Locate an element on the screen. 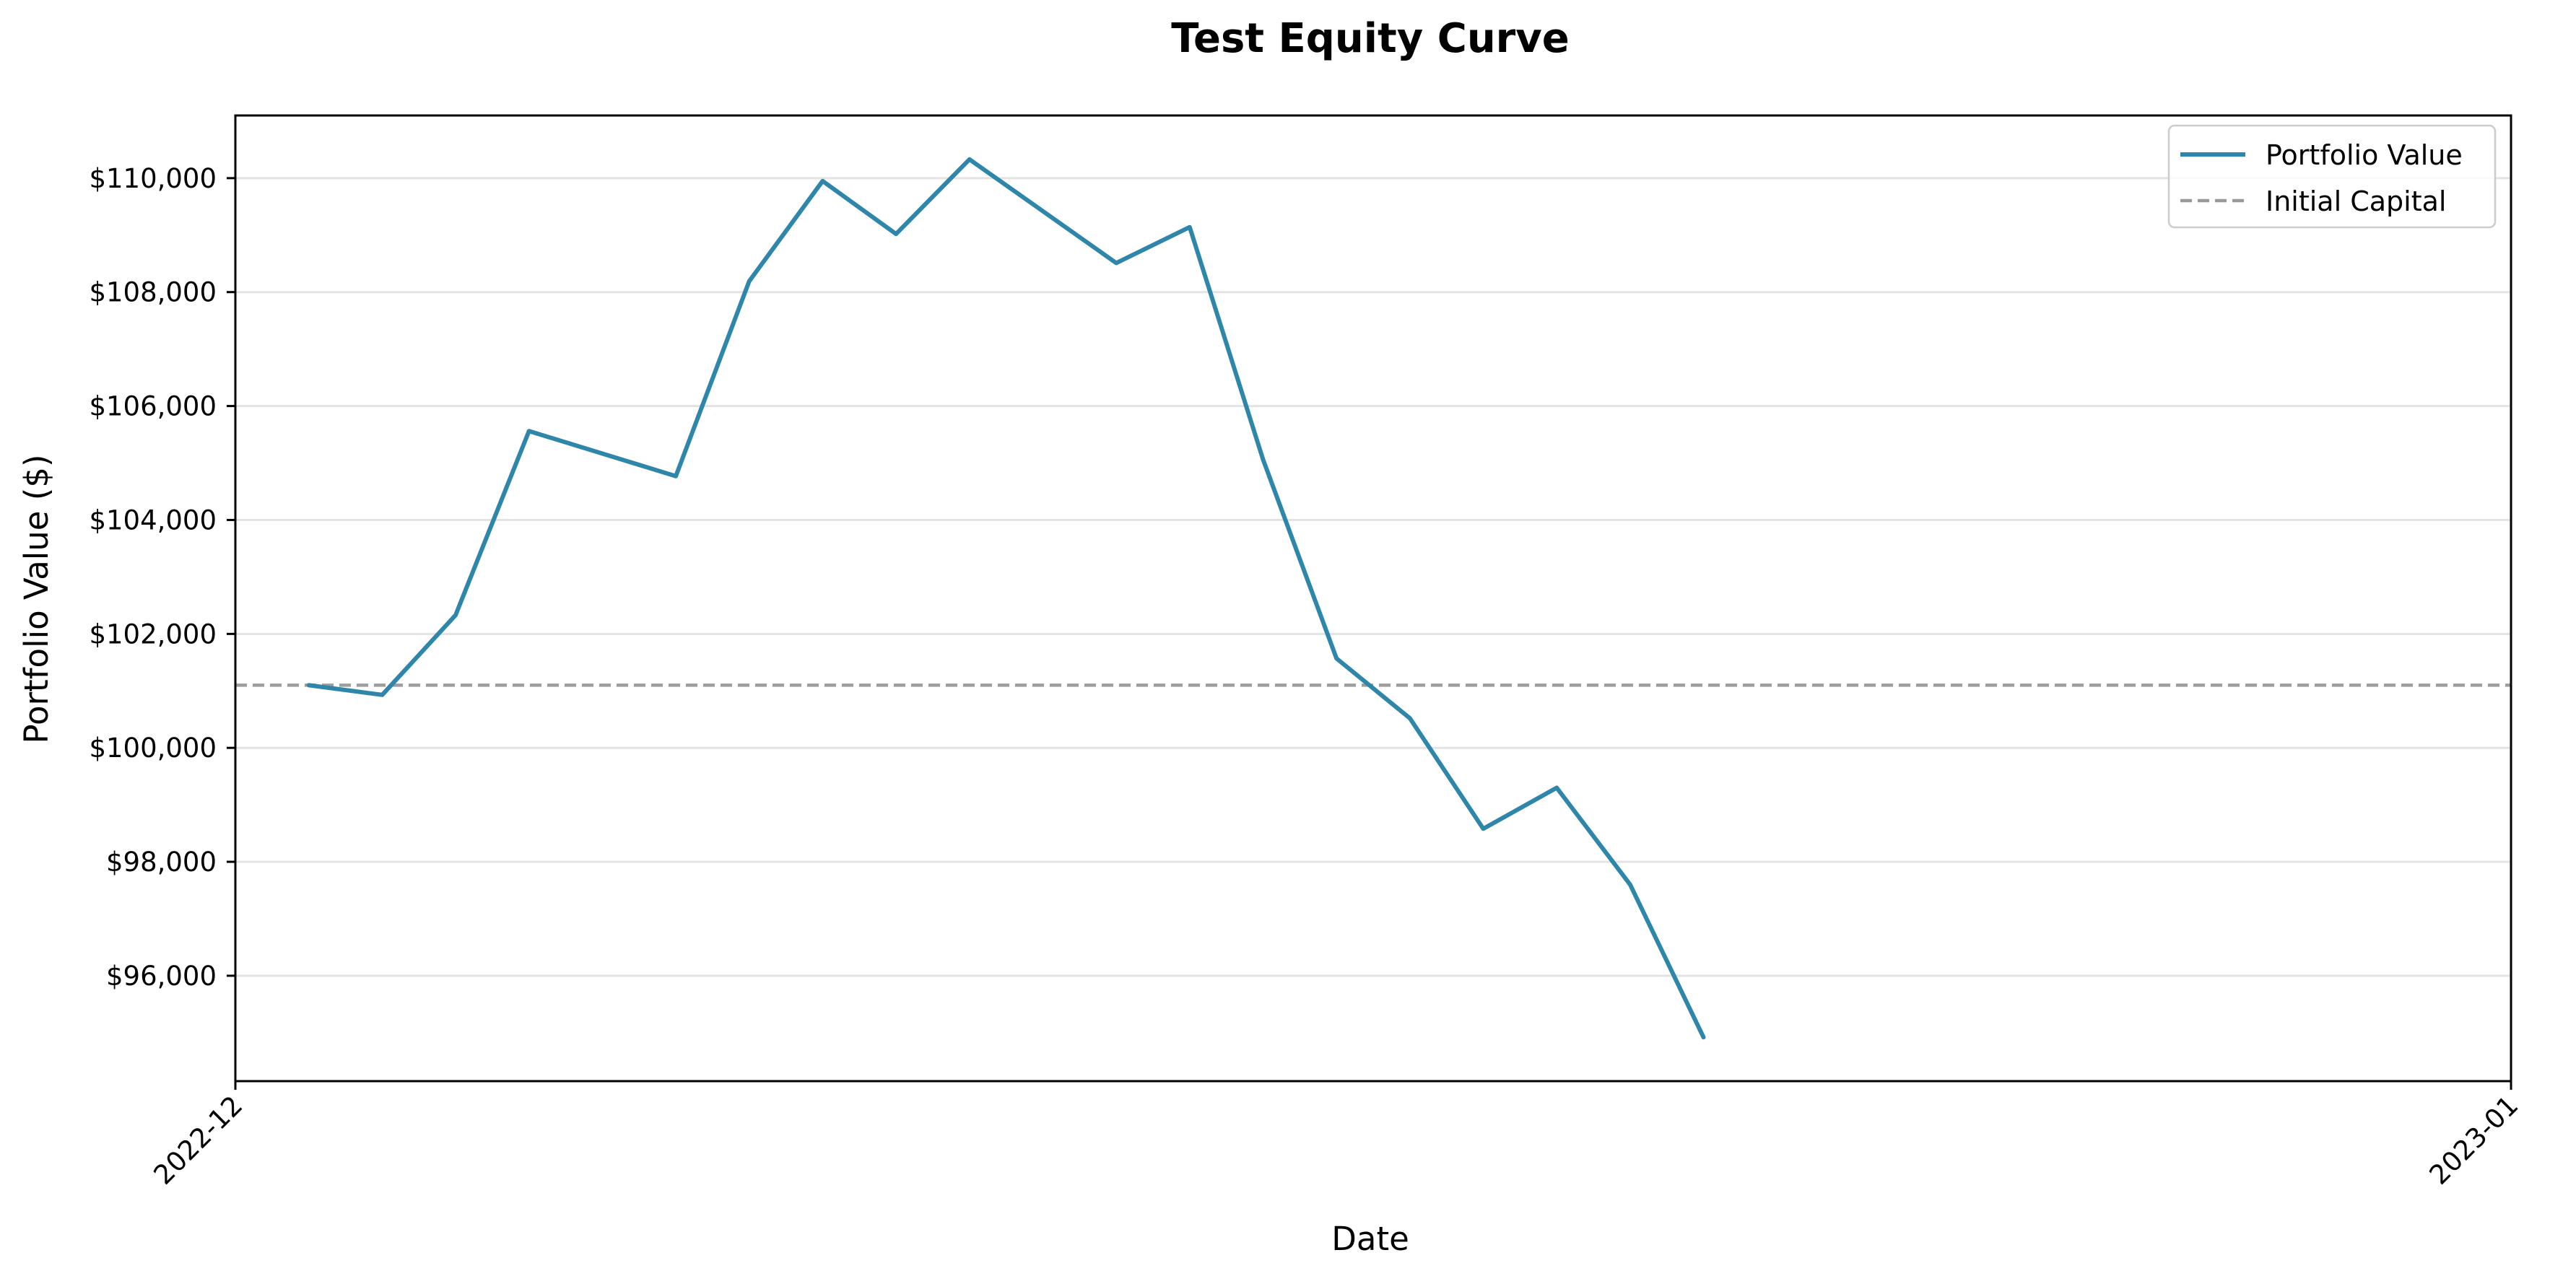  y-tick-label: $100,000 is located at coordinates (153, 748).